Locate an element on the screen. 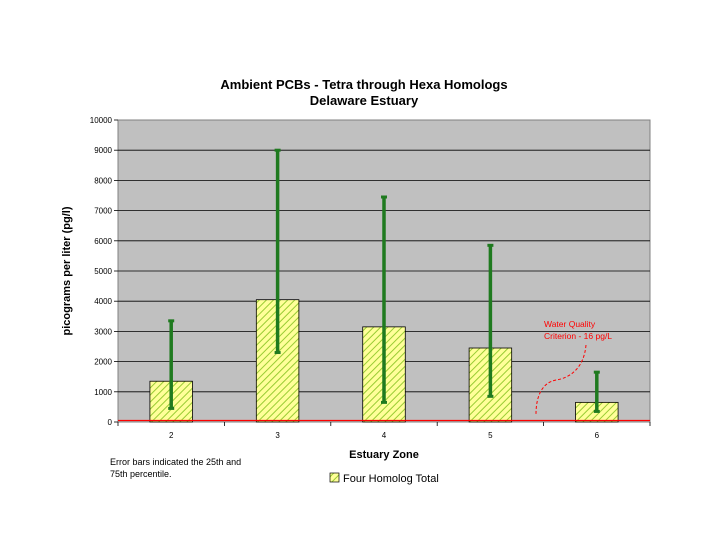 The width and height of the screenshot is (720, 540). criterion-annotation: Water Quality Criterion - 16 pg/L is located at coordinates (573, 367).